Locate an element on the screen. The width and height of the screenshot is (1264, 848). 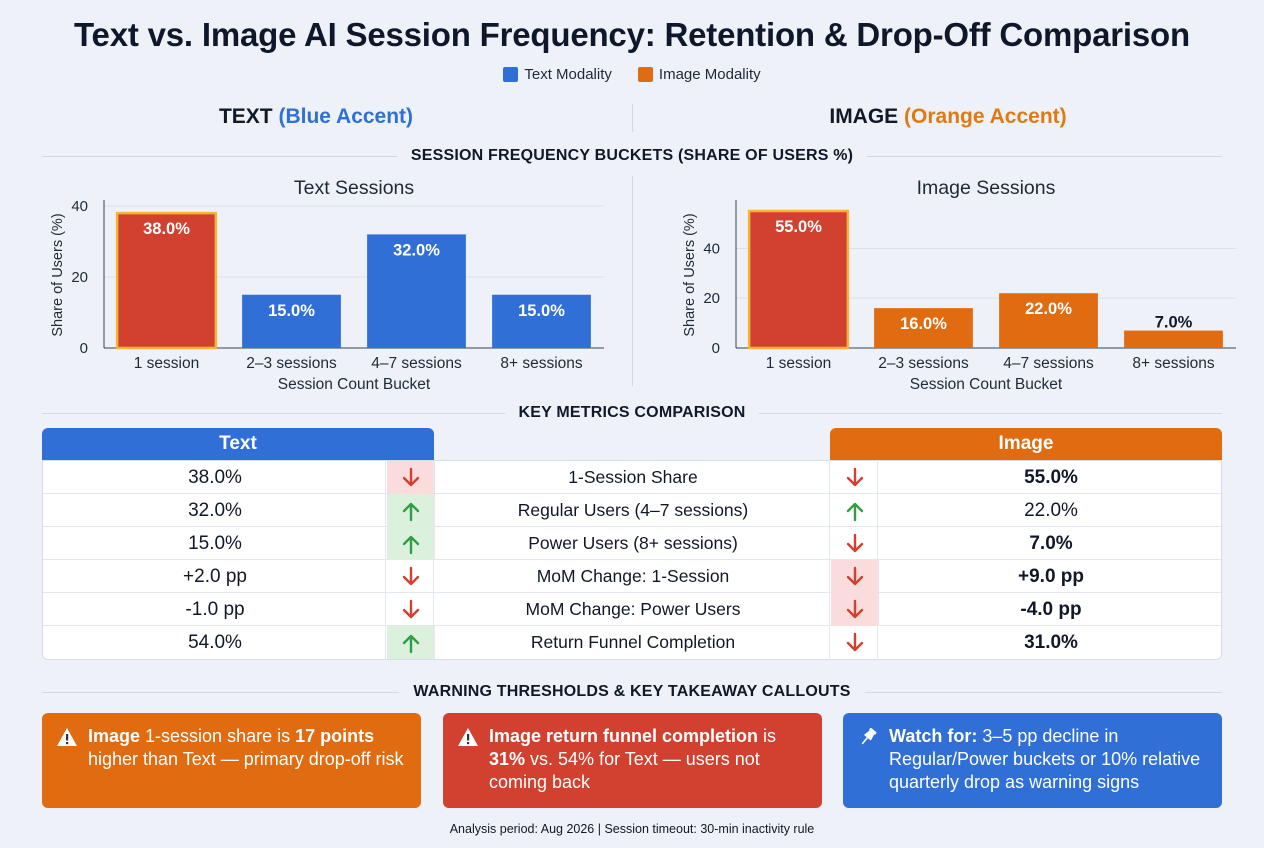
data-label: 15.0% is located at coordinates (291, 311).